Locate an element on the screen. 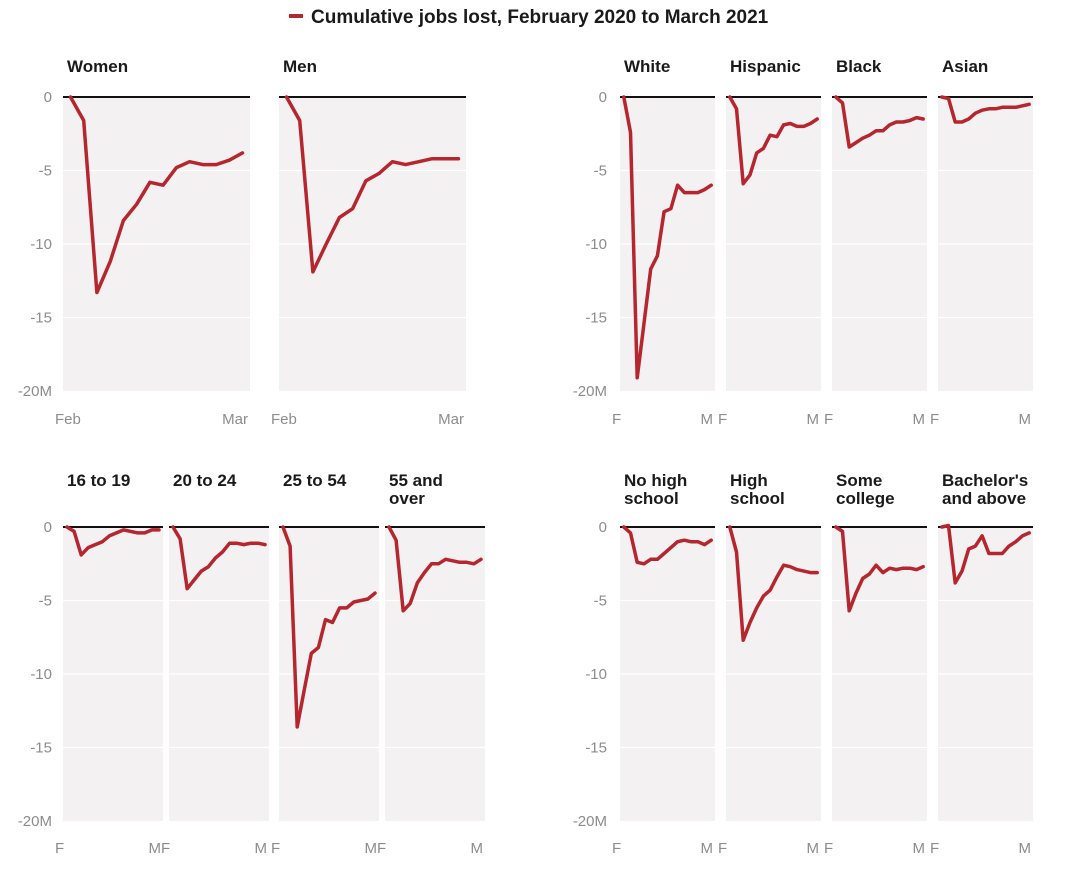 The image size is (1088, 884). panel-hispanic: Hispanic F M is located at coordinates (769, 242).